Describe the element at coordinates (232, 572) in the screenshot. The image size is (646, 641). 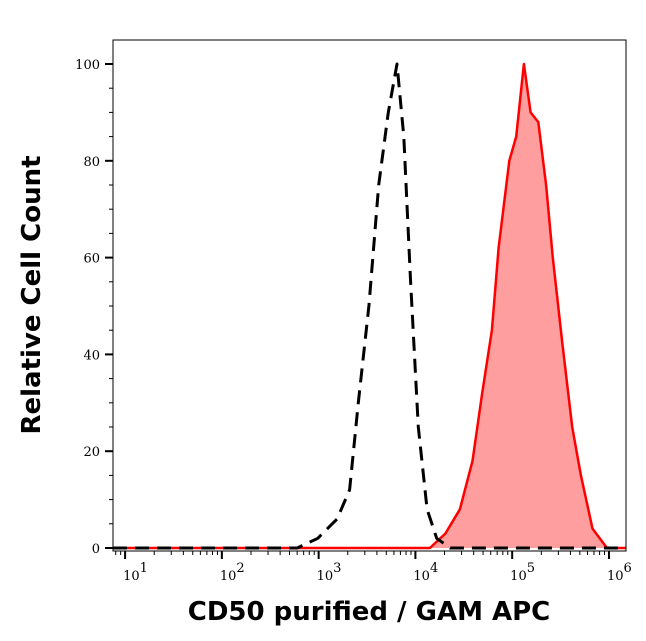
I see `x-tick-label: 10²` at that location.